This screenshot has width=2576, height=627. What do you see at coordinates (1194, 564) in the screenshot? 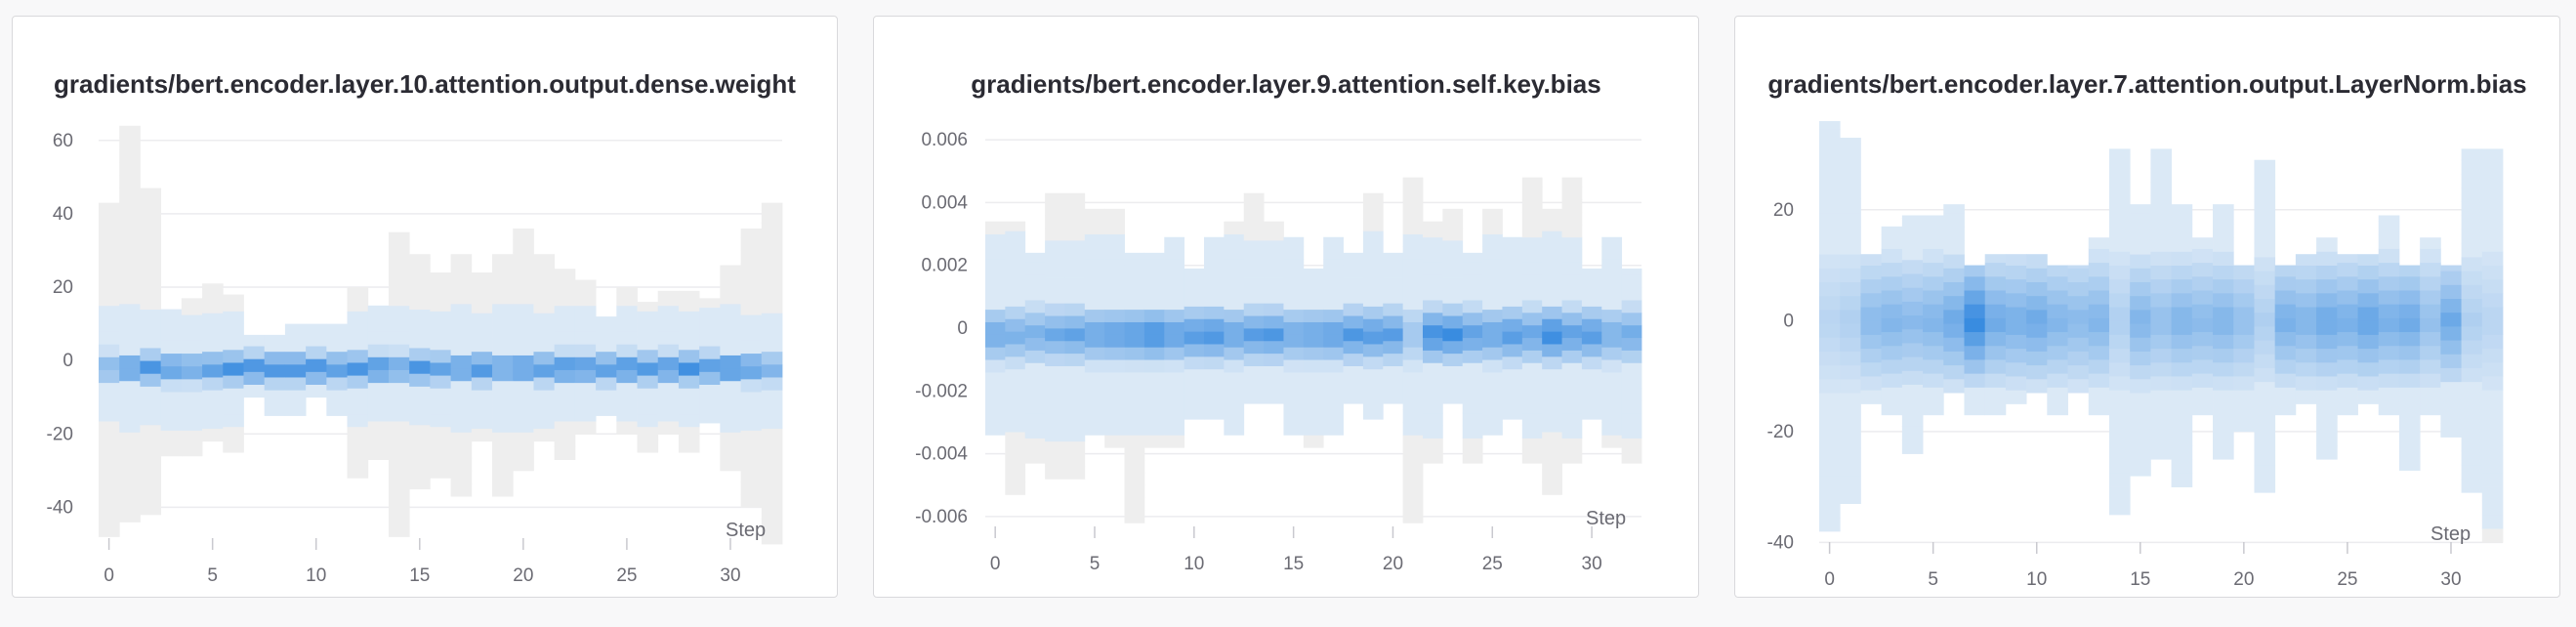
I see `x-tick-label: 10` at bounding box center [1194, 564].